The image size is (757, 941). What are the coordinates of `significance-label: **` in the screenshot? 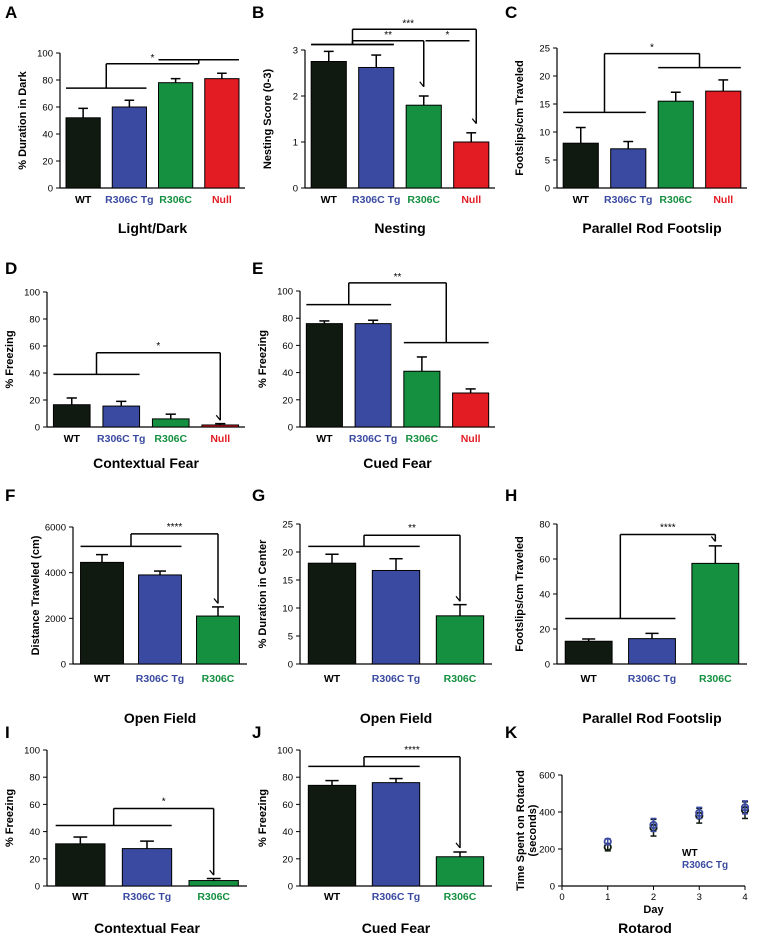 It's located at (398, 277).